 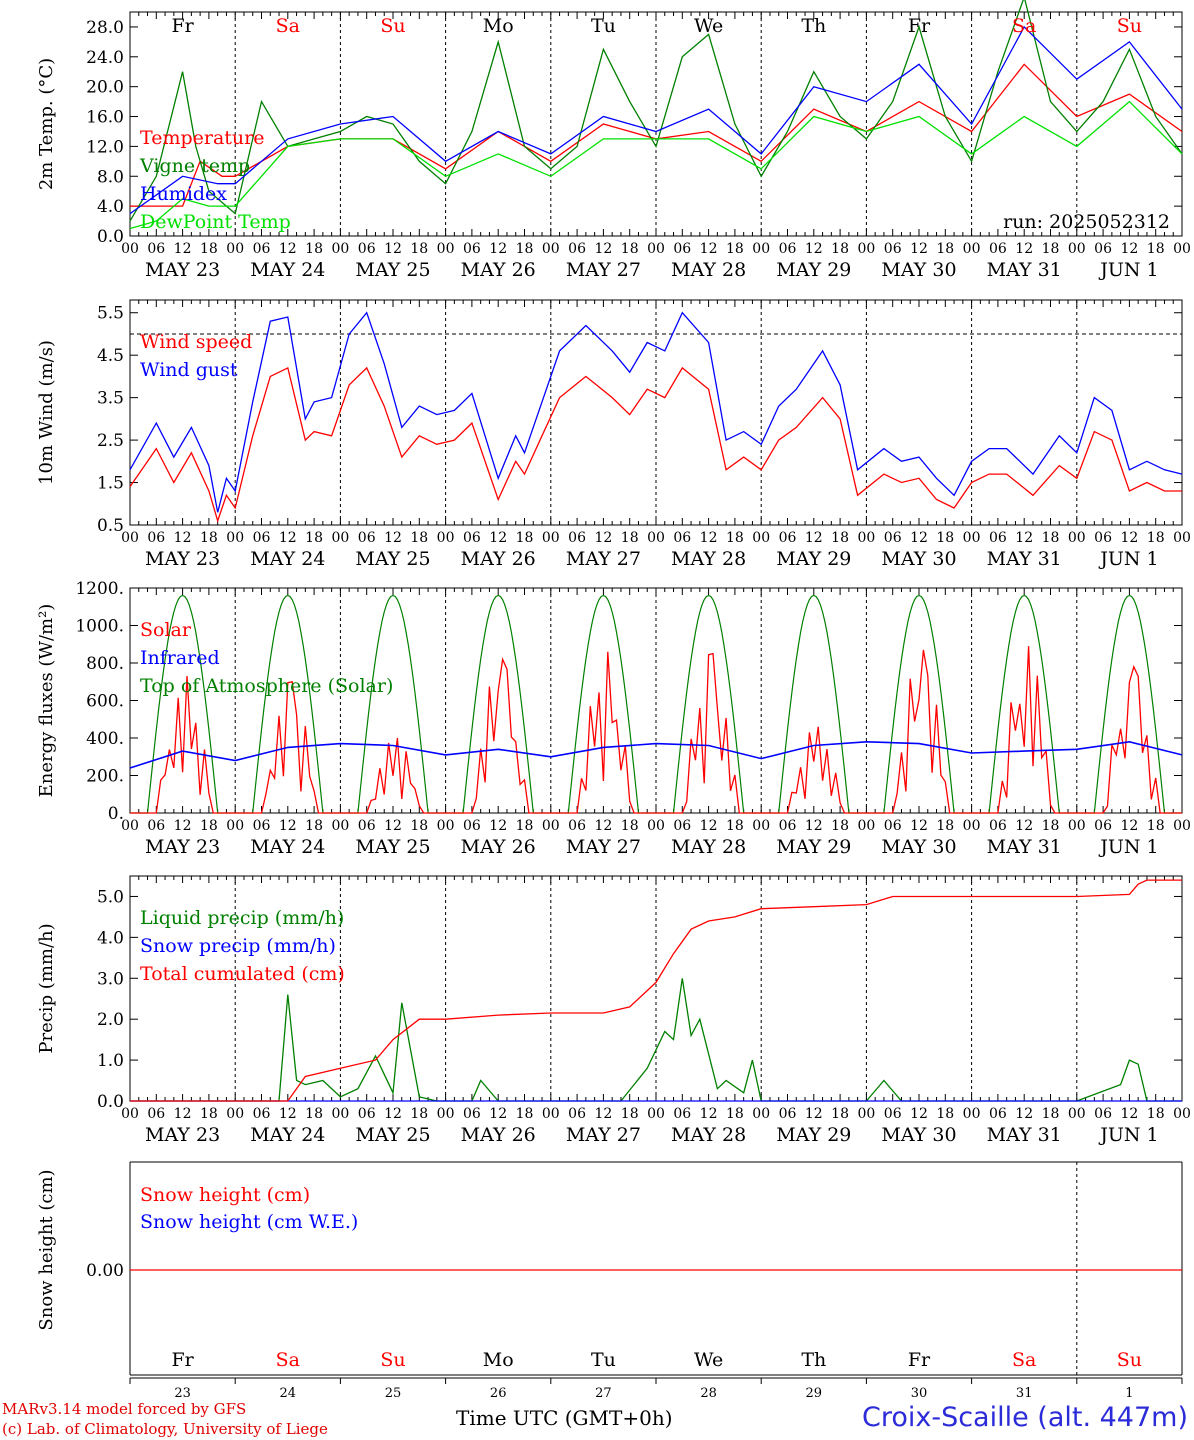 I want to click on legend-entry: DewPoint Temp, so click(x=215, y=222).